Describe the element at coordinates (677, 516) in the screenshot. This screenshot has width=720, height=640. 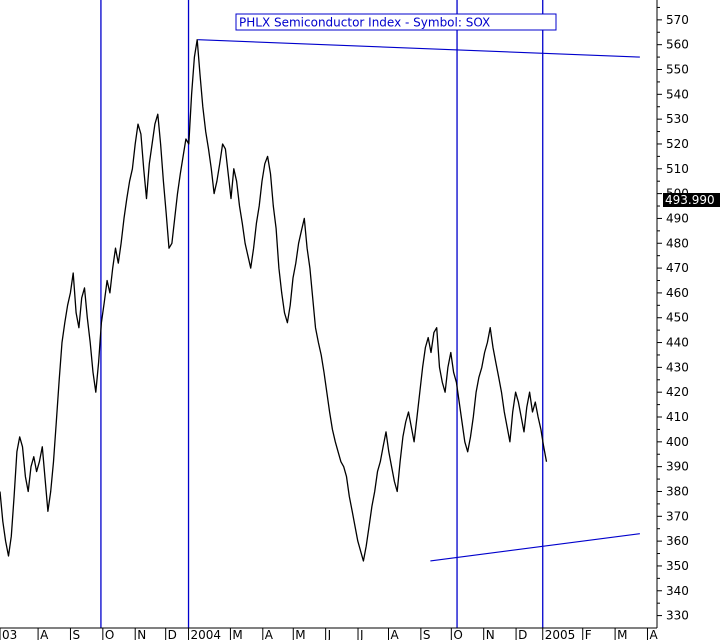
I see `y-tick-label: 370` at that location.